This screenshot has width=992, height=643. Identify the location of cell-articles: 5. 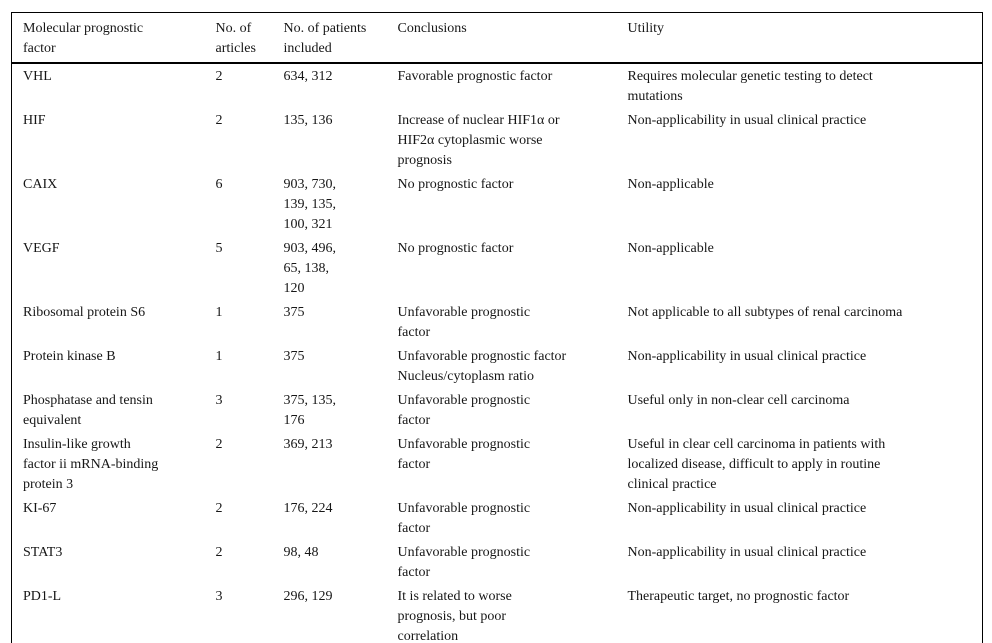
(219, 248).